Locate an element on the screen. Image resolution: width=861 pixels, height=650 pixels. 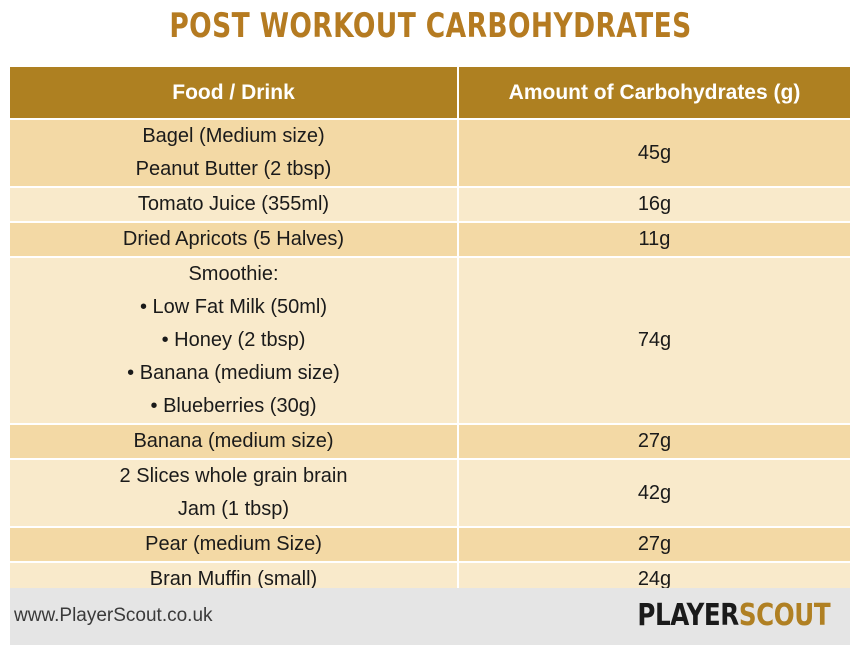
carbohydrate-amount-cell: 42g is located at coordinates (654, 493).